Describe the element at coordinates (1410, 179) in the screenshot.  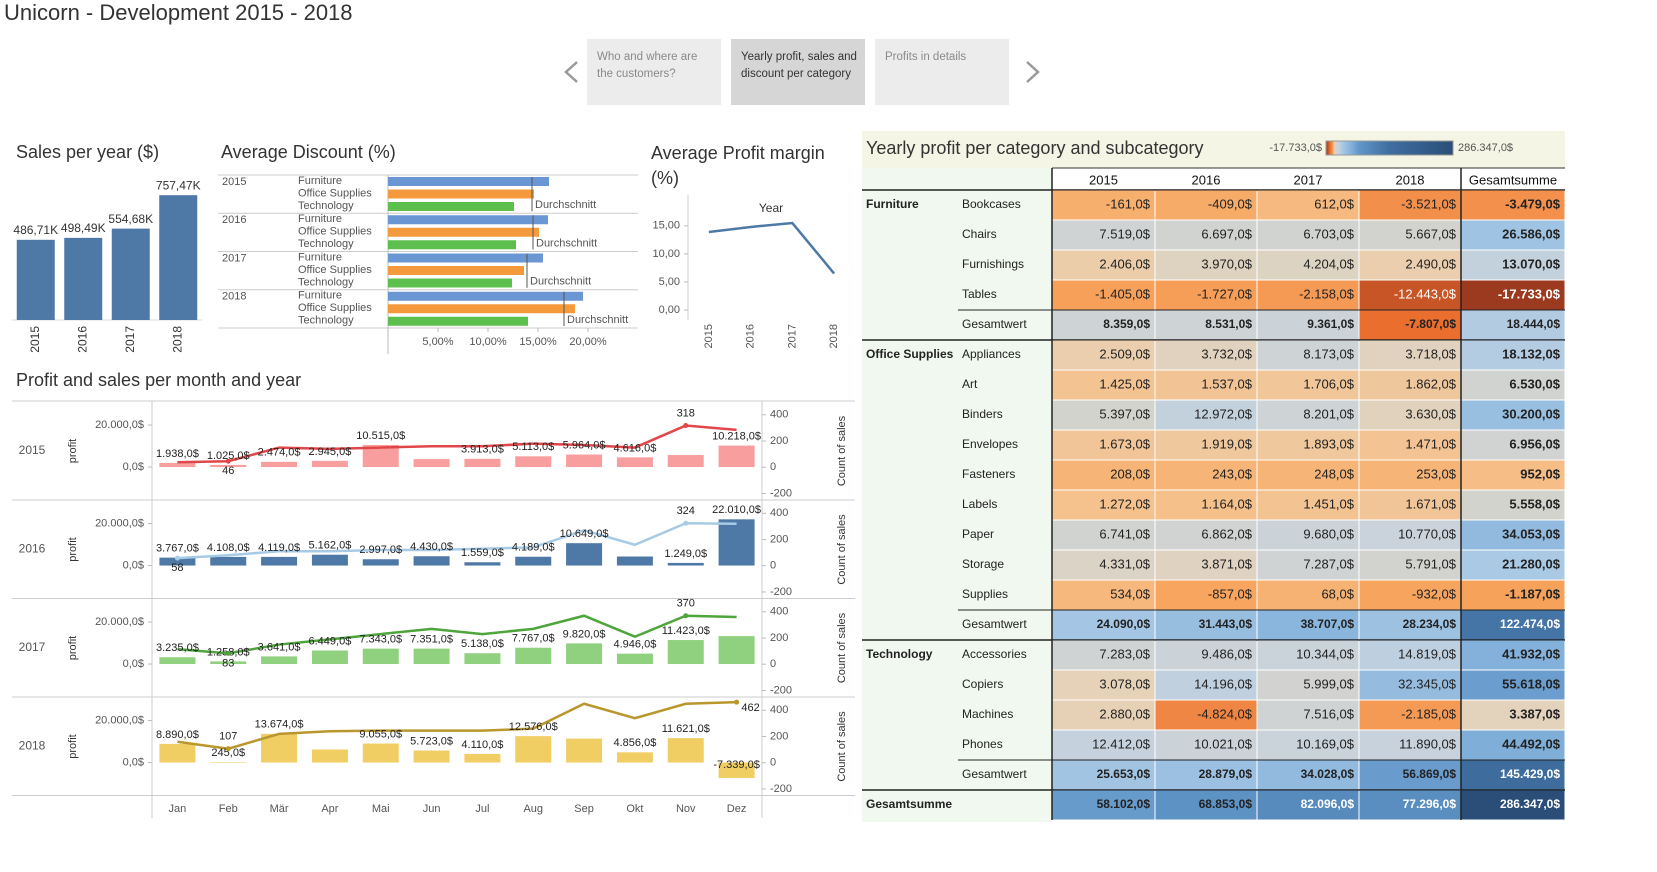
I see `column-header: 2018` at that location.